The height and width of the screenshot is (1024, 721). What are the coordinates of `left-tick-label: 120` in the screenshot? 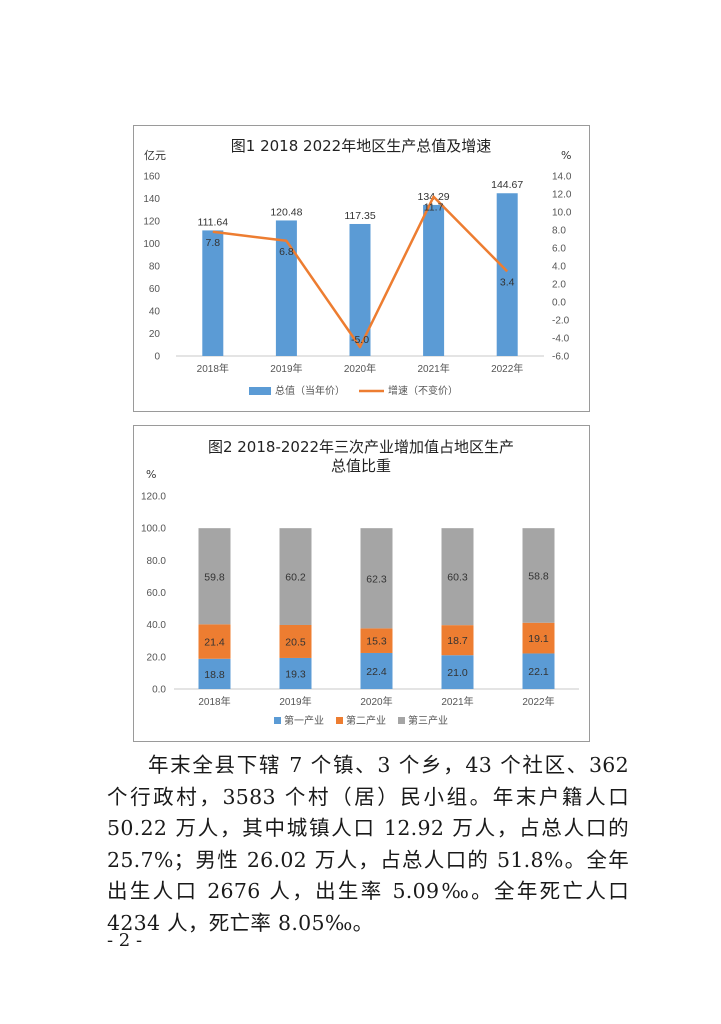 It's located at (151, 222).